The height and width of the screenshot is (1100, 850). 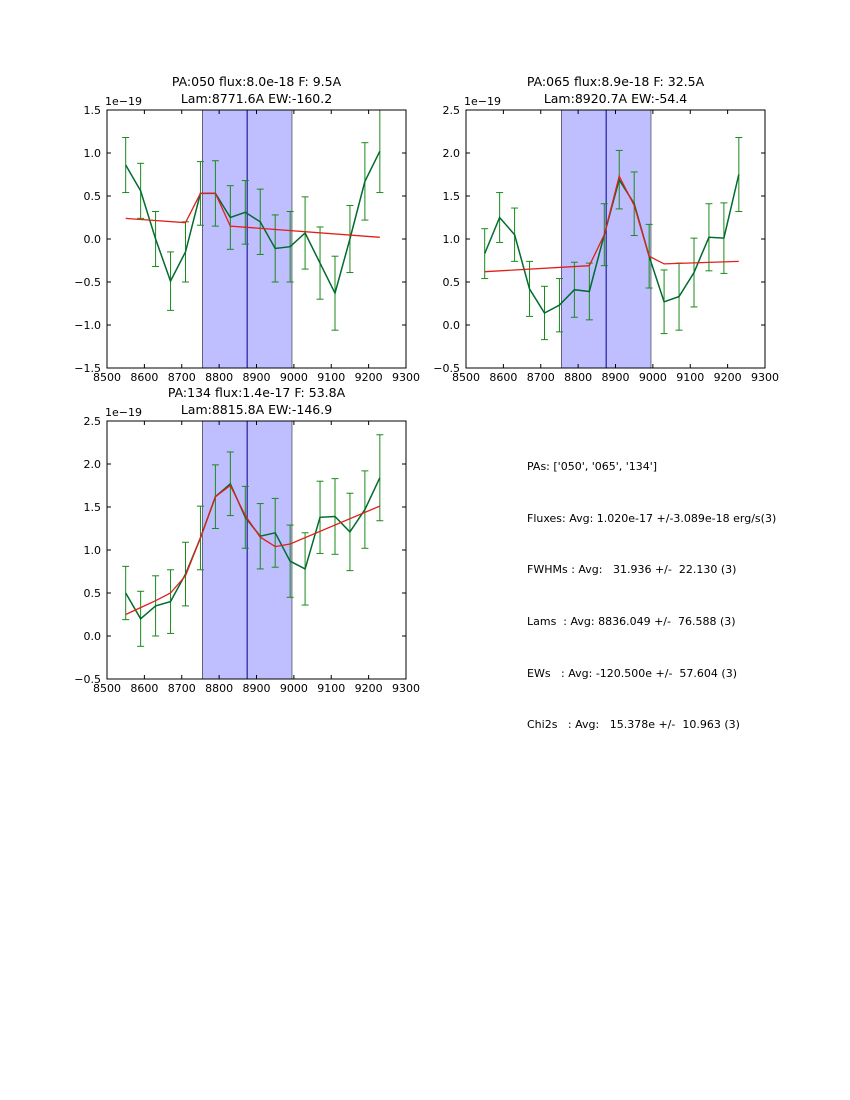 I want to click on stats-lams: Lams : Avg: 8836.049 +/- 76.588 (3), so click(x=631, y=622).